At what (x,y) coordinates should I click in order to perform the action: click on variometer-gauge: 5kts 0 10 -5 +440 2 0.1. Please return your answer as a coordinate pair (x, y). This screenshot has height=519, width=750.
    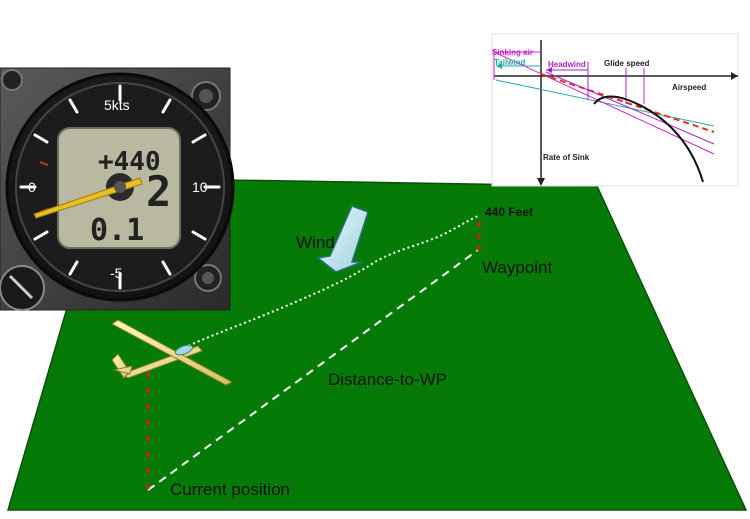
    Looking at the image, I should click on (117, 189).